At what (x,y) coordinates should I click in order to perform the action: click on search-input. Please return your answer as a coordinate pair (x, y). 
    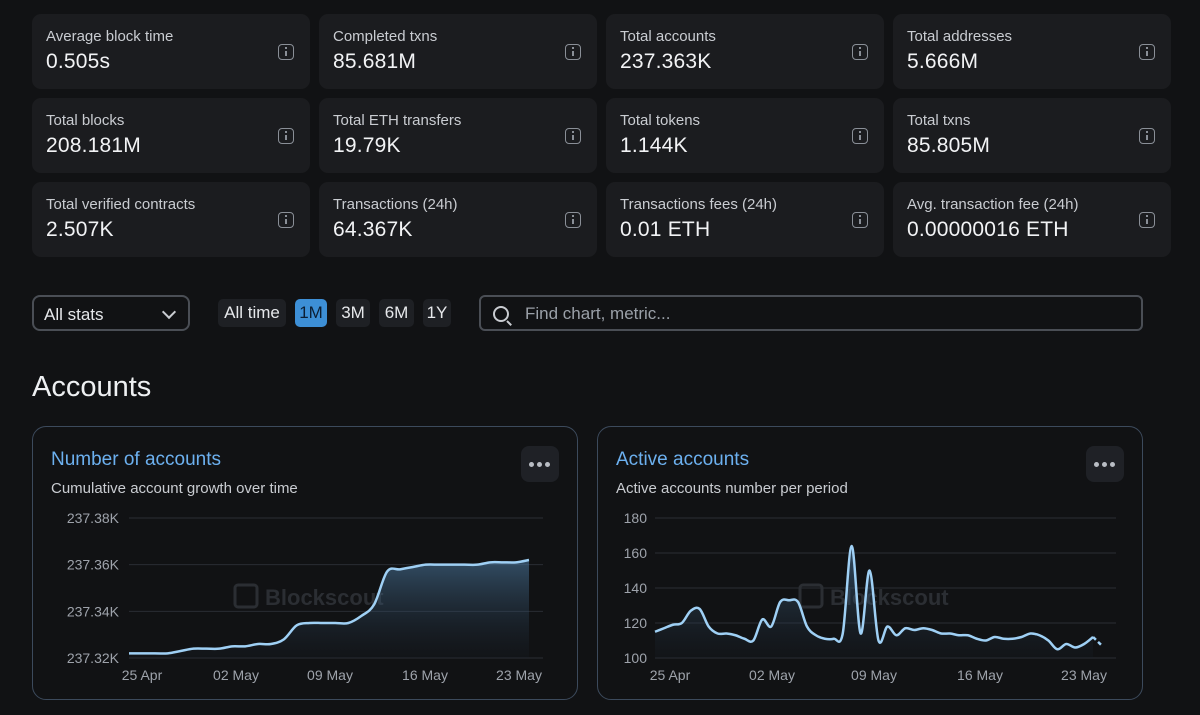
    Looking at the image, I should click on (825, 314).